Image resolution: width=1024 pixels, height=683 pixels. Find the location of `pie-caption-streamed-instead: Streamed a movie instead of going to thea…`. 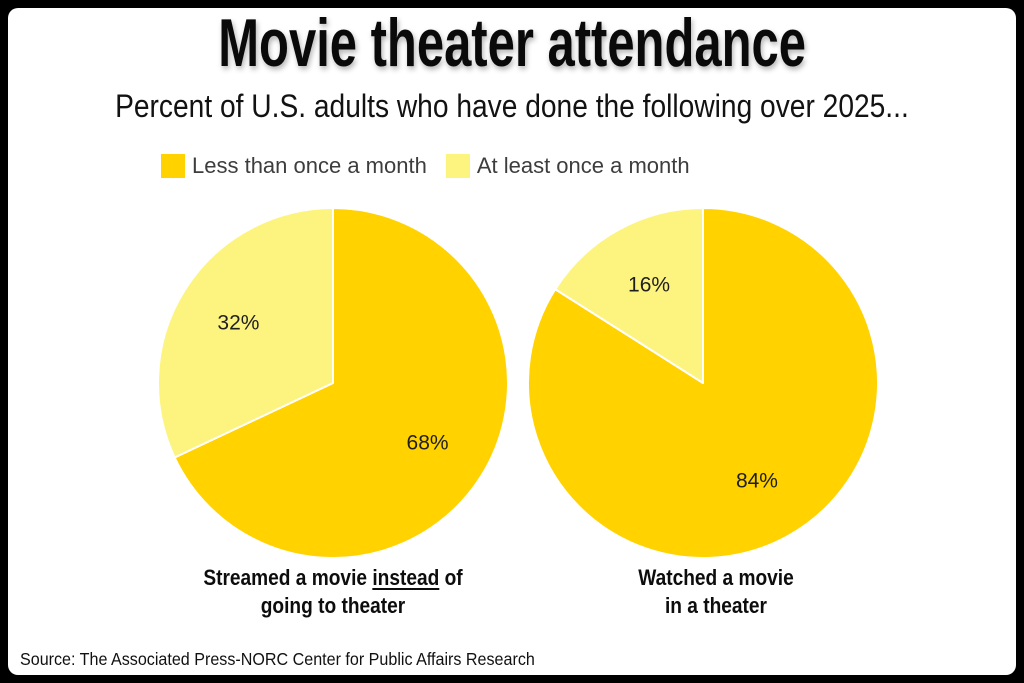

pie-caption-streamed-instead: Streamed a movie instead of going to thea… is located at coordinates (333, 592).